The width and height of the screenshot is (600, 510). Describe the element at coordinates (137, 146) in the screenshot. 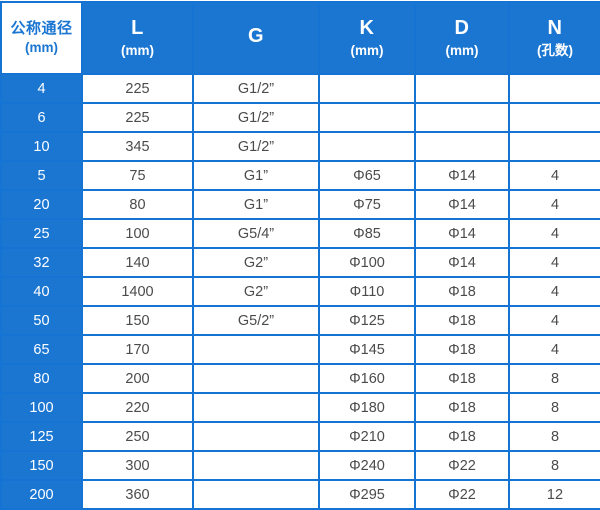

I see `cell-l: 345` at that location.